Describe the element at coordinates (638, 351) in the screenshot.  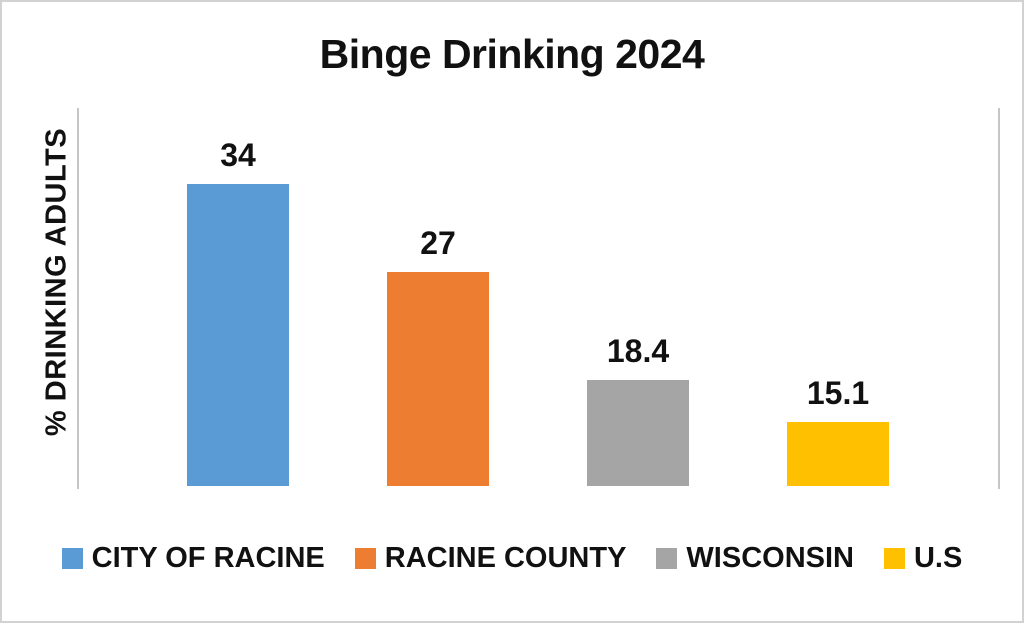
I see `bar-value-label-wisconsin: 18.4` at that location.